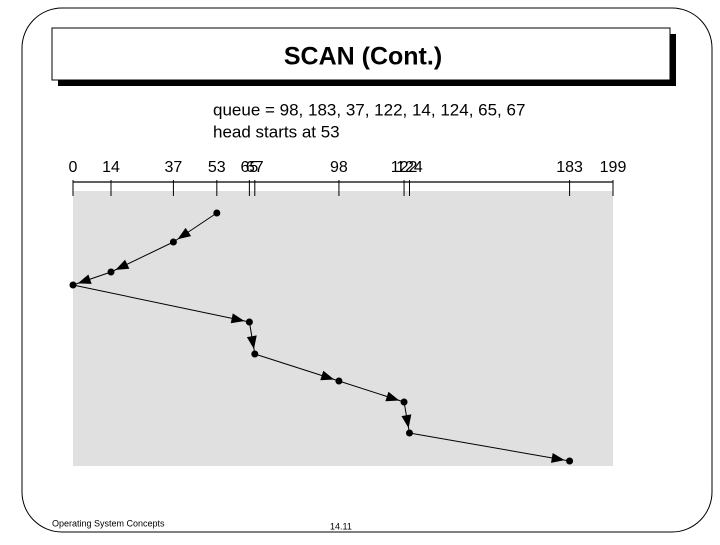  What do you see at coordinates (73, 167) in the screenshot?
I see `tick-label: 0` at bounding box center [73, 167].